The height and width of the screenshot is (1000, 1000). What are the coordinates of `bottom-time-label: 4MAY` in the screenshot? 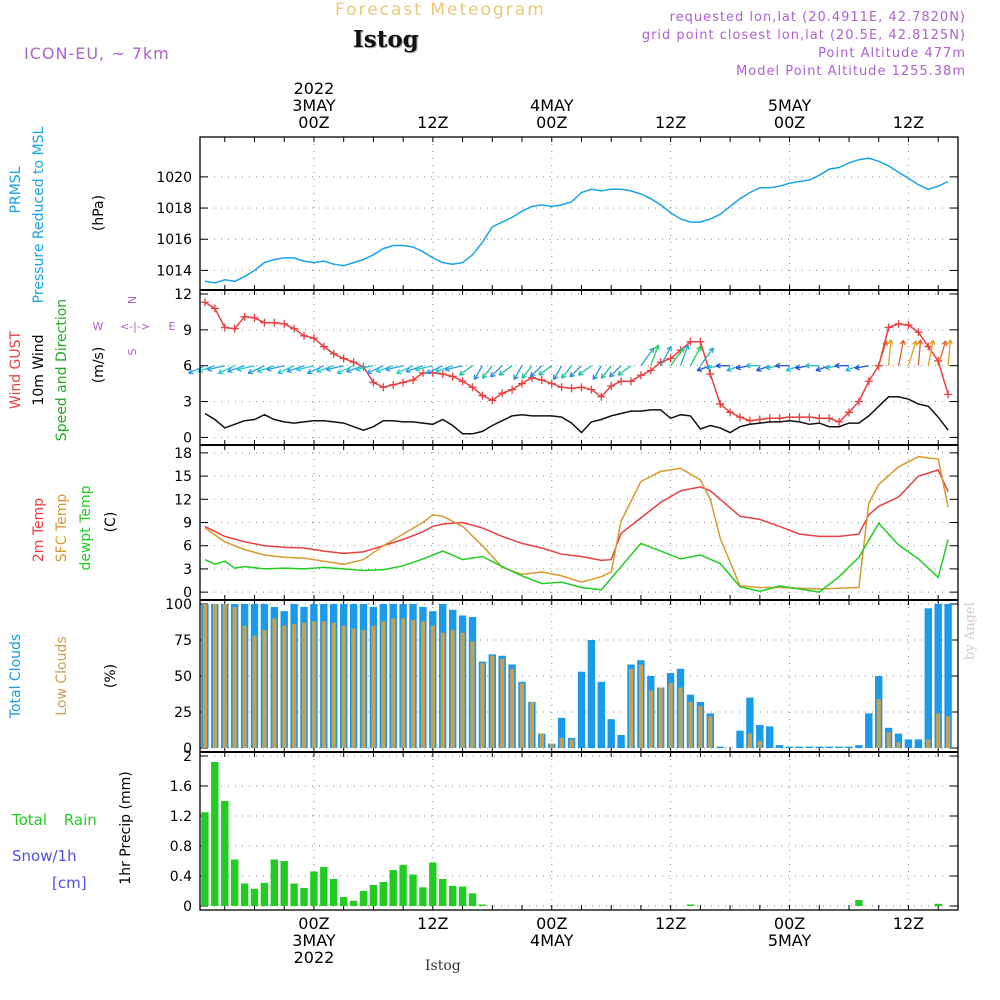 It's located at (552, 940).